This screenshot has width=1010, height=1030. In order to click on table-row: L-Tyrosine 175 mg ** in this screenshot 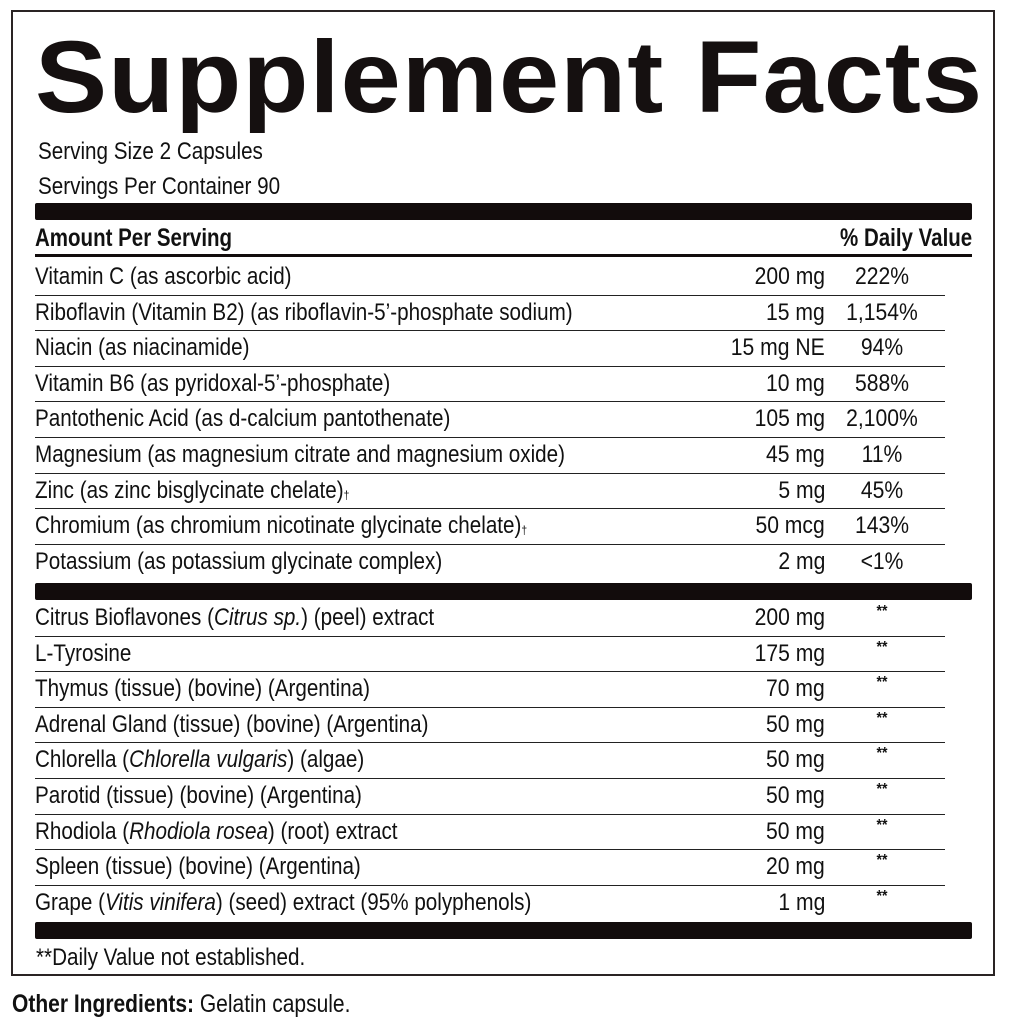, I will do `click(490, 655)`.